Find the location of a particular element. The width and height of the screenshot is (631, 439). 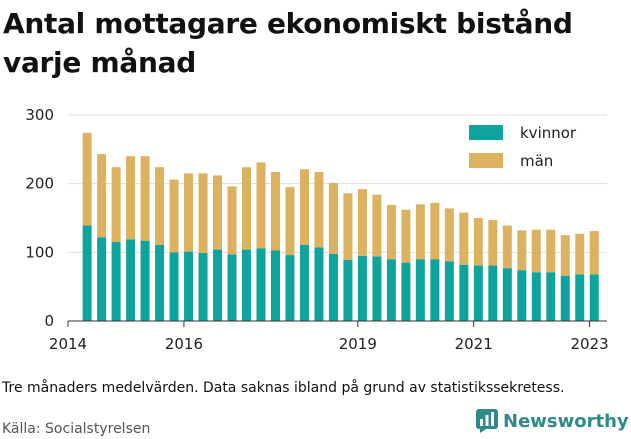

y-tick-label: 0 is located at coordinates (49, 321).